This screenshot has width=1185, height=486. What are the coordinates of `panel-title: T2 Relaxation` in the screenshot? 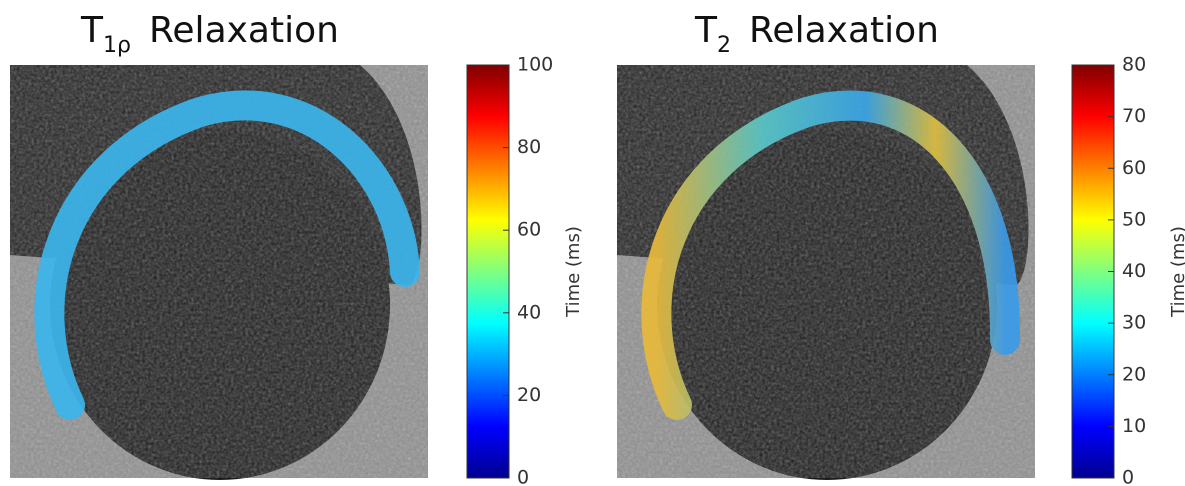 It's located at (816, 34).